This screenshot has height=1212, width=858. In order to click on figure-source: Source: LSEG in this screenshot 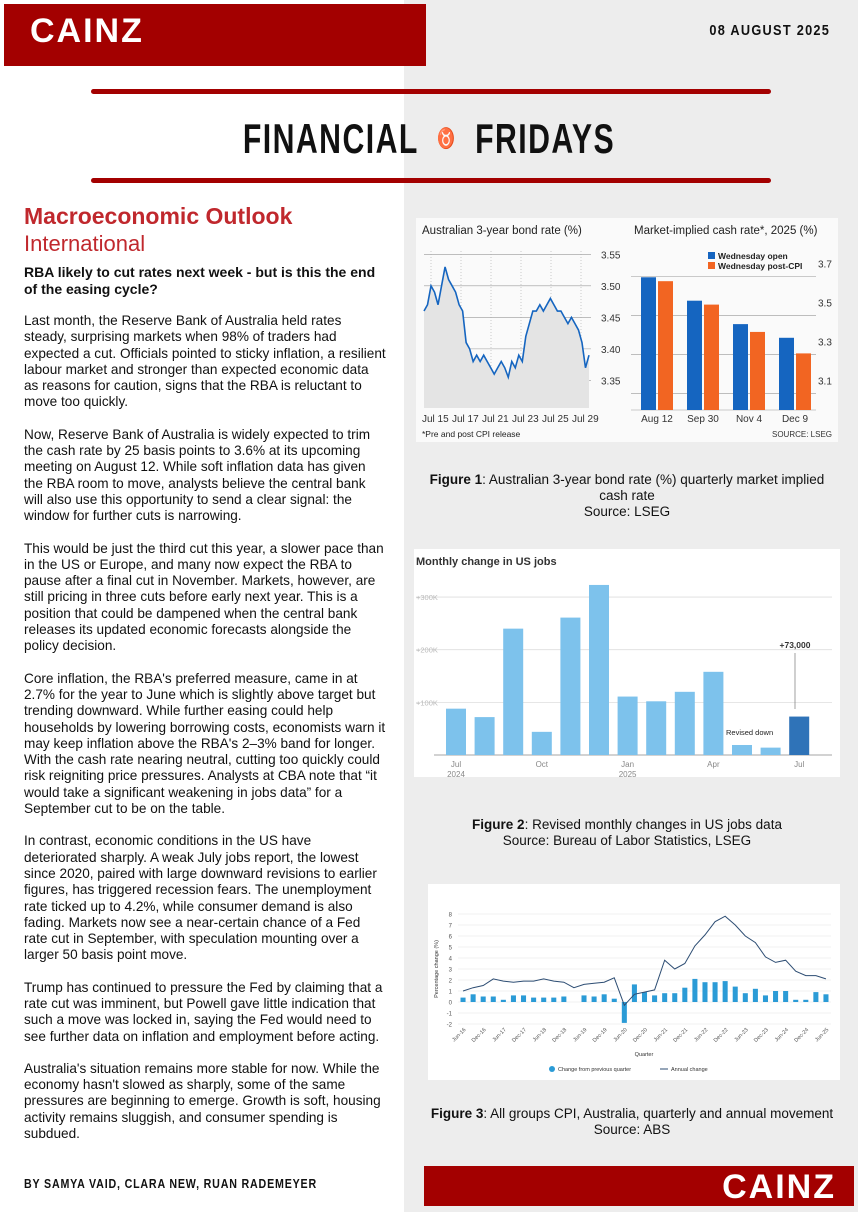, I will do `click(627, 511)`.